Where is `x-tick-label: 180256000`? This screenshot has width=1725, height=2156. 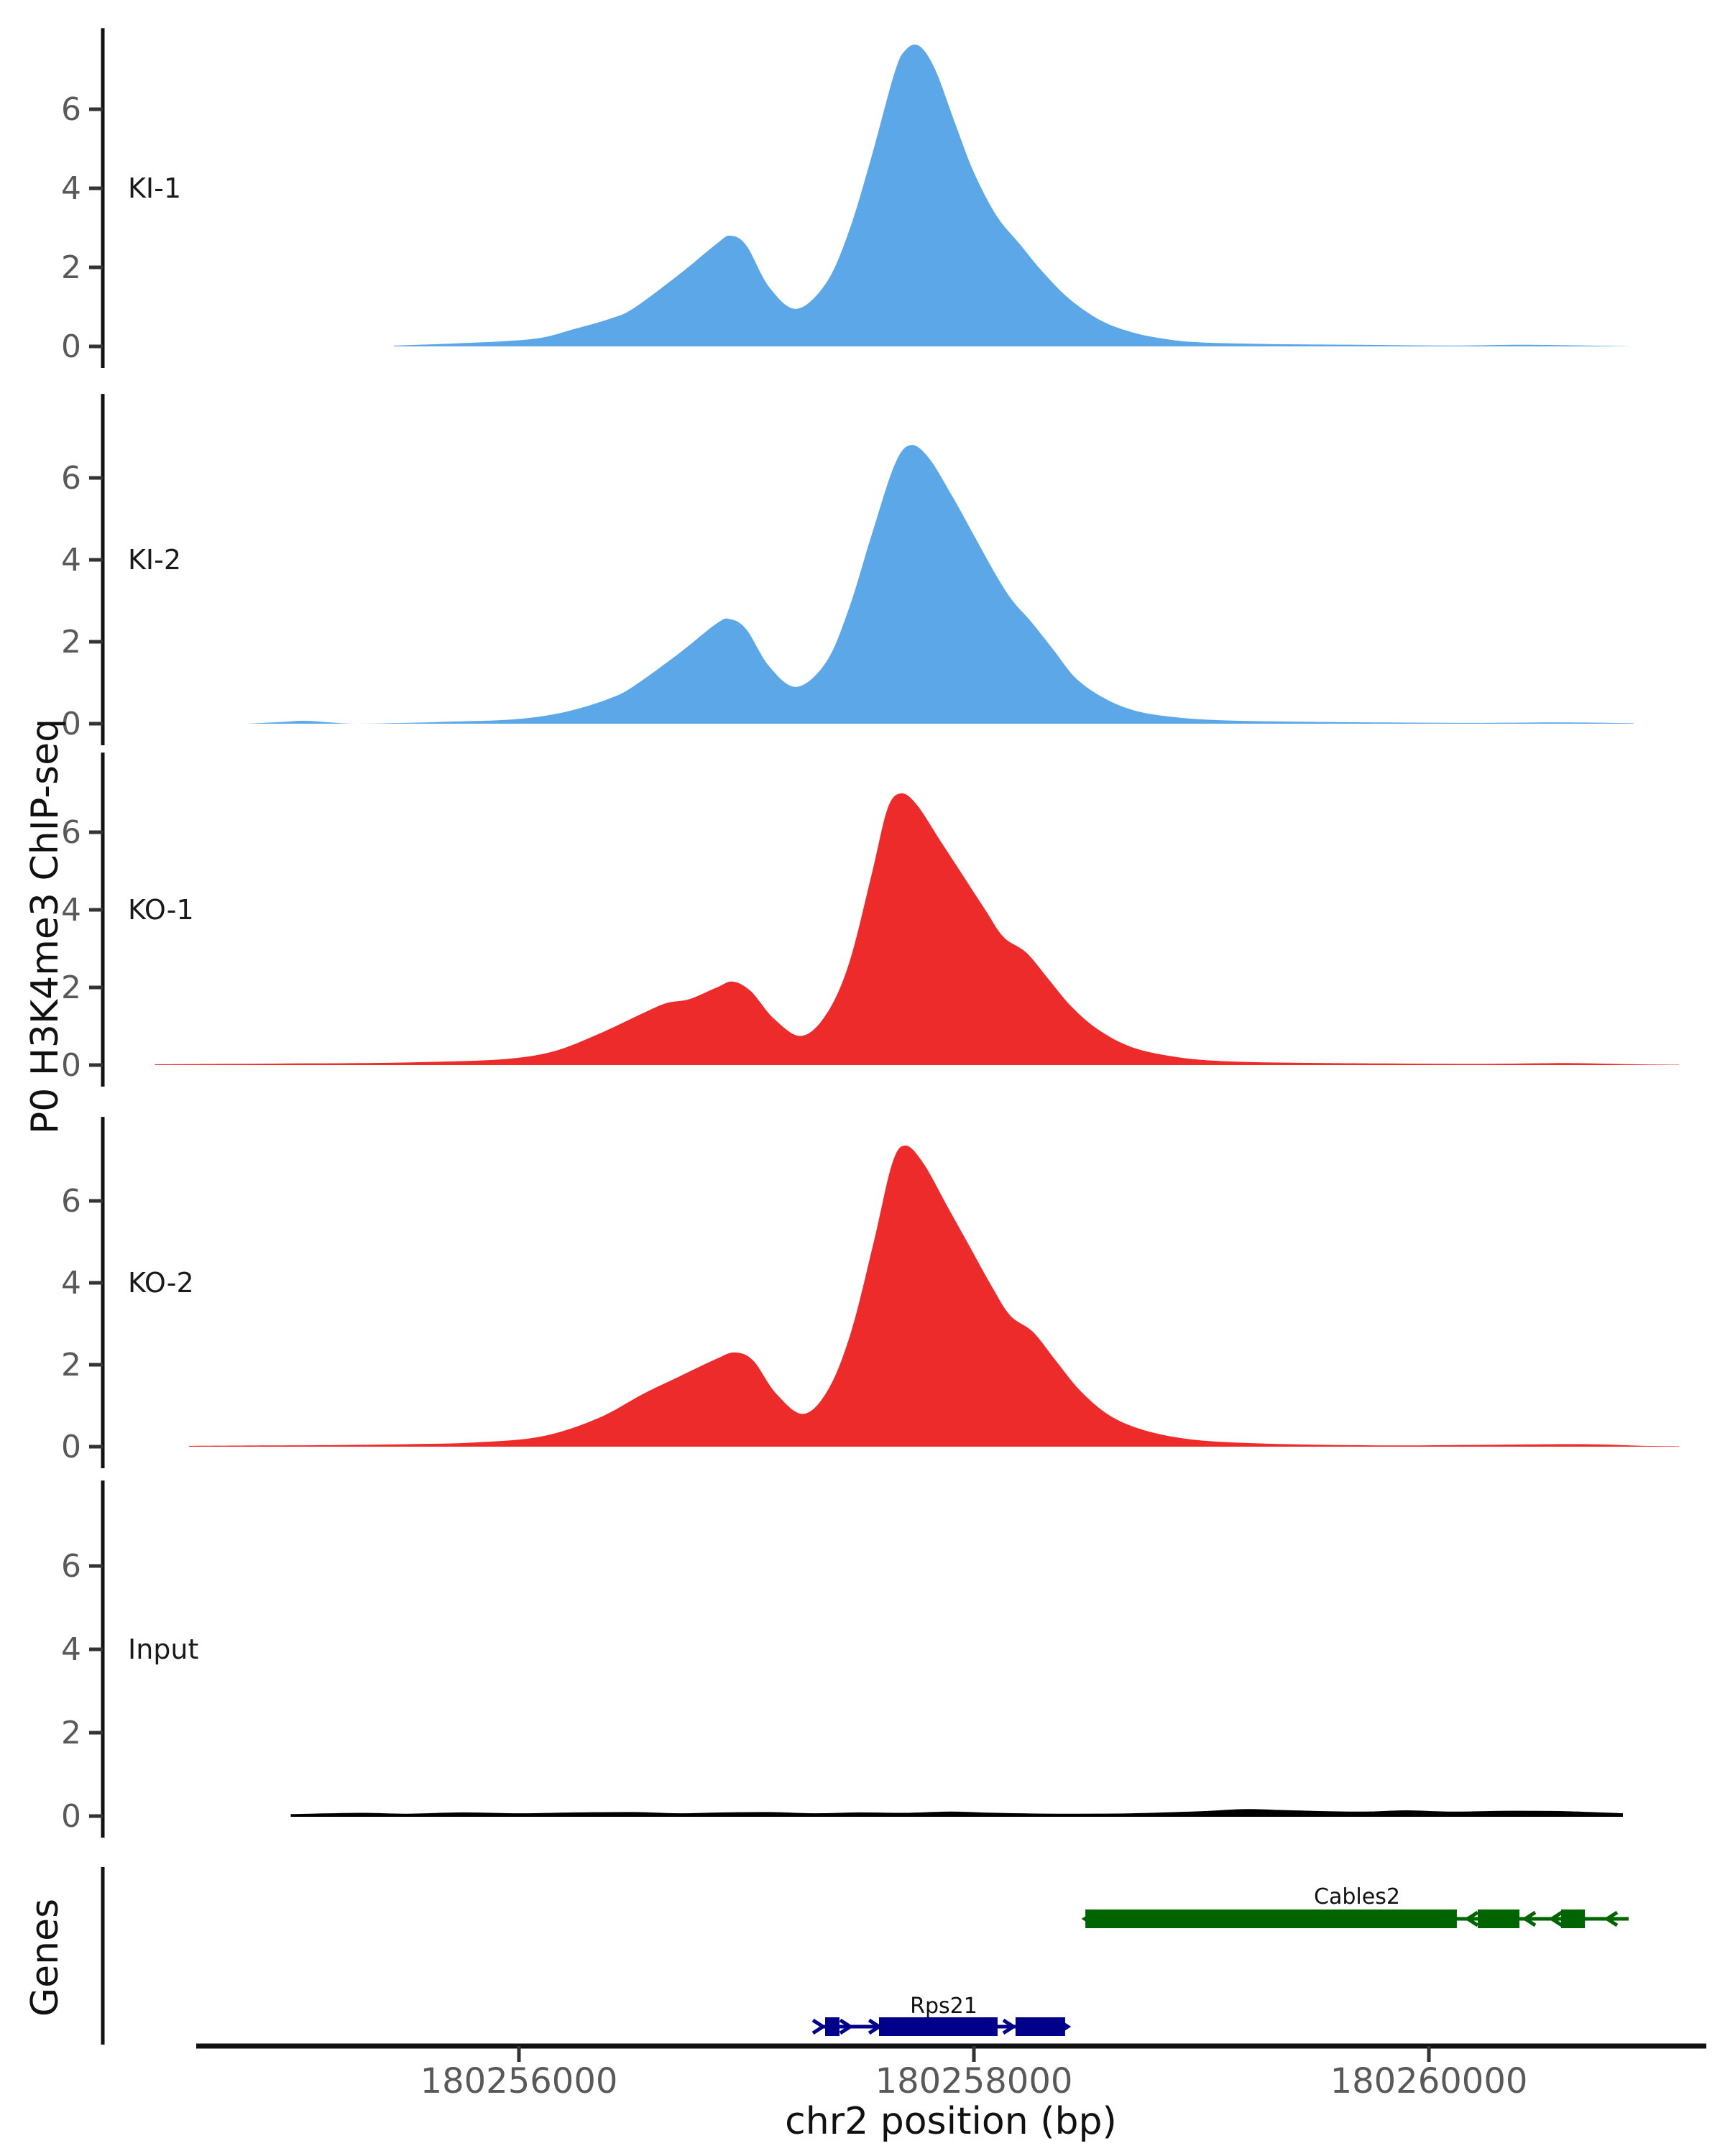
x-tick-label: 180256000 is located at coordinates (519, 2081).